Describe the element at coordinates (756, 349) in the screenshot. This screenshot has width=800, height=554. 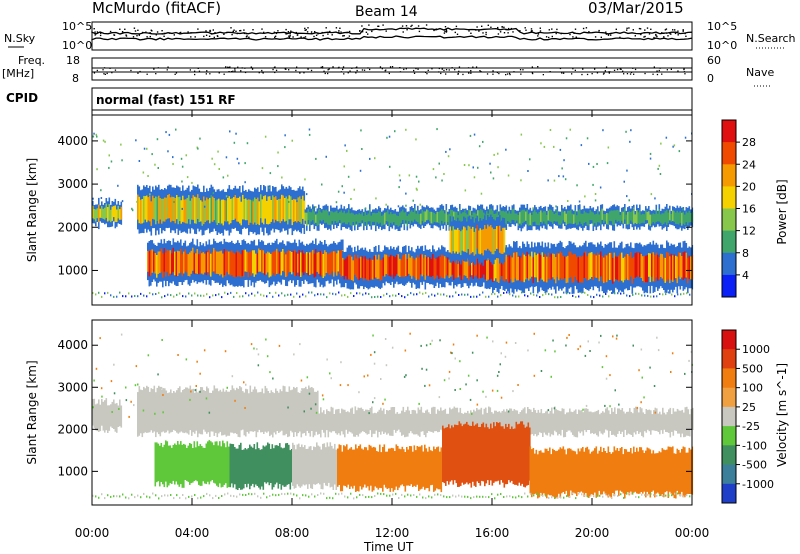
I see `velocity-colorbar-tick-label: 1000` at that location.